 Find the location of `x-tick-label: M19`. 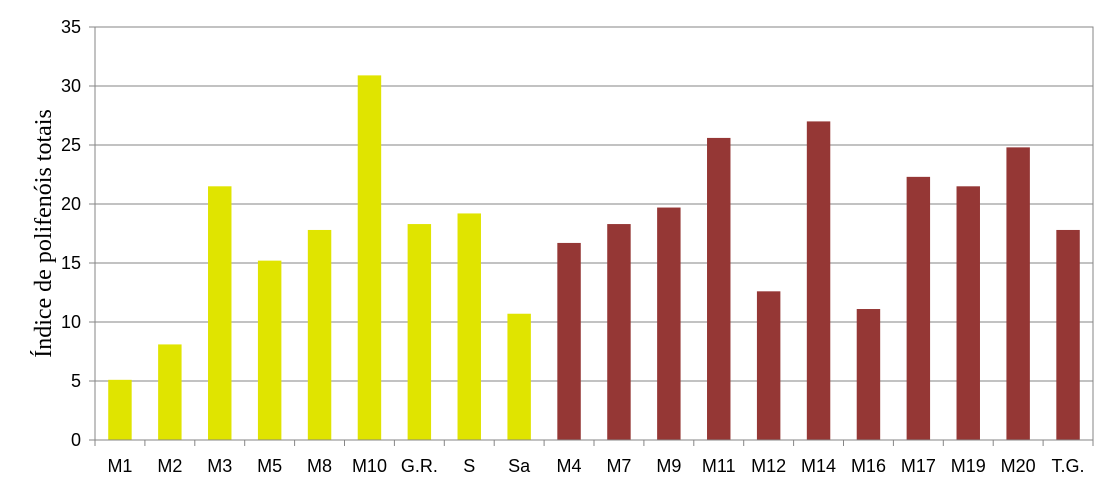

x-tick-label: M19 is located at coordinates (968, 466).